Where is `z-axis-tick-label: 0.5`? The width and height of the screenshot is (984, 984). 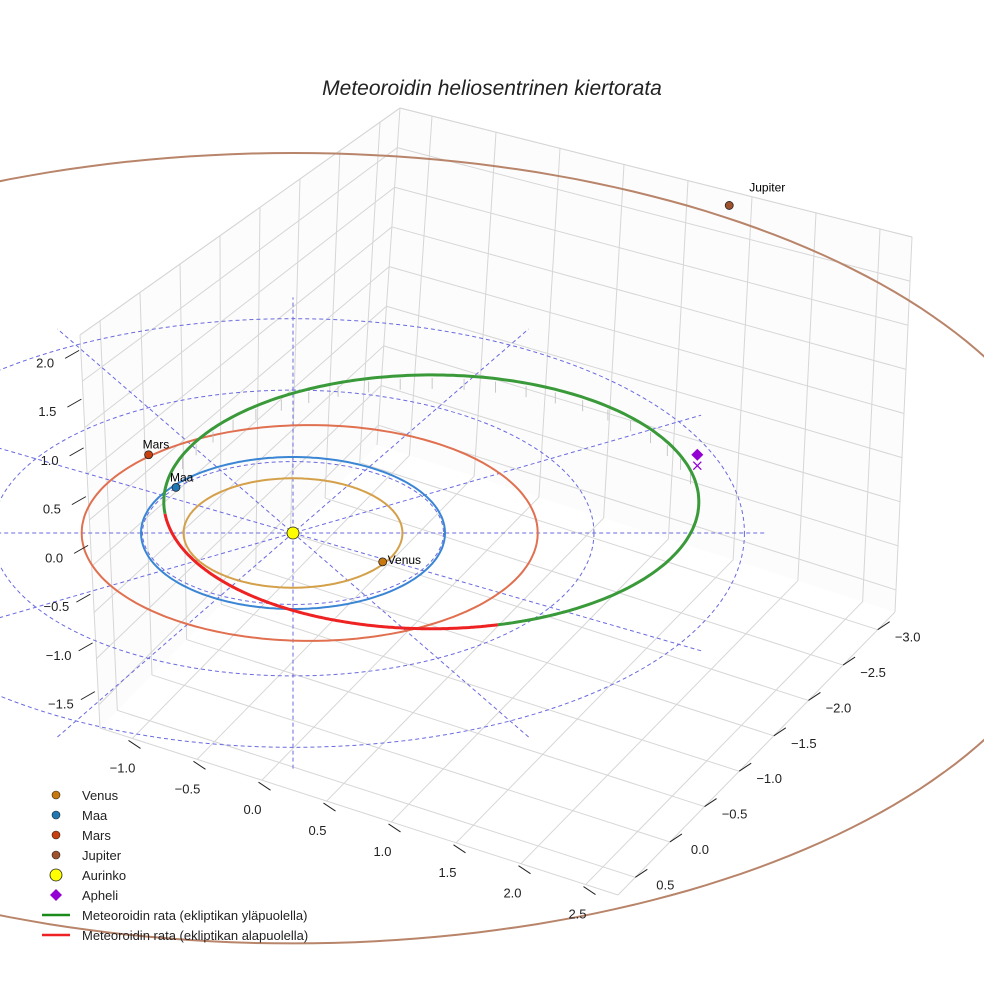
z-axis-tick-label: 0.5 is located at coordinates (52, 509).